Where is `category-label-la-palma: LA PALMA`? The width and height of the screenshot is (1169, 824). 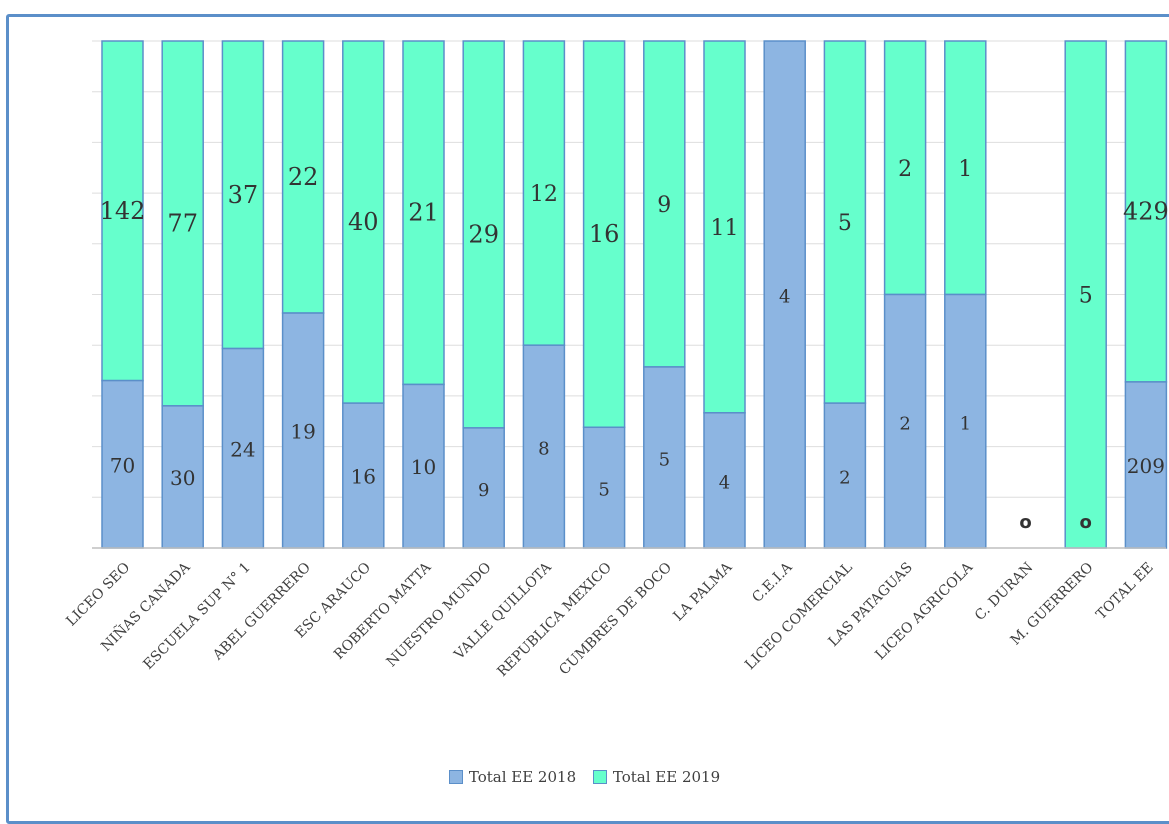 category-label-la-palma: LA PALMA is located at coordinates (703, 592).